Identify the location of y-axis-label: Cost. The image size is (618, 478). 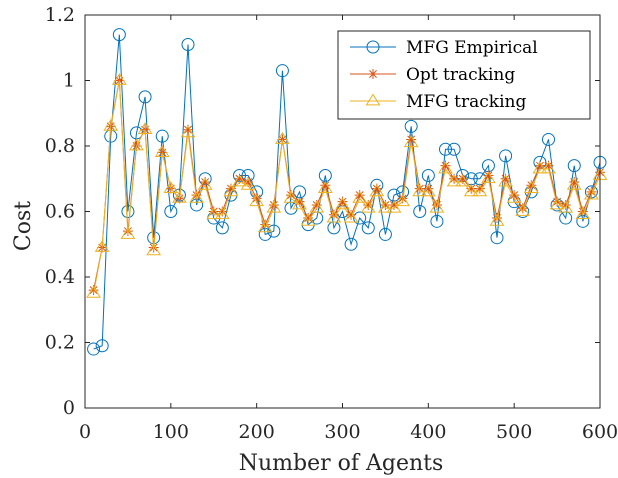
(23, 226).